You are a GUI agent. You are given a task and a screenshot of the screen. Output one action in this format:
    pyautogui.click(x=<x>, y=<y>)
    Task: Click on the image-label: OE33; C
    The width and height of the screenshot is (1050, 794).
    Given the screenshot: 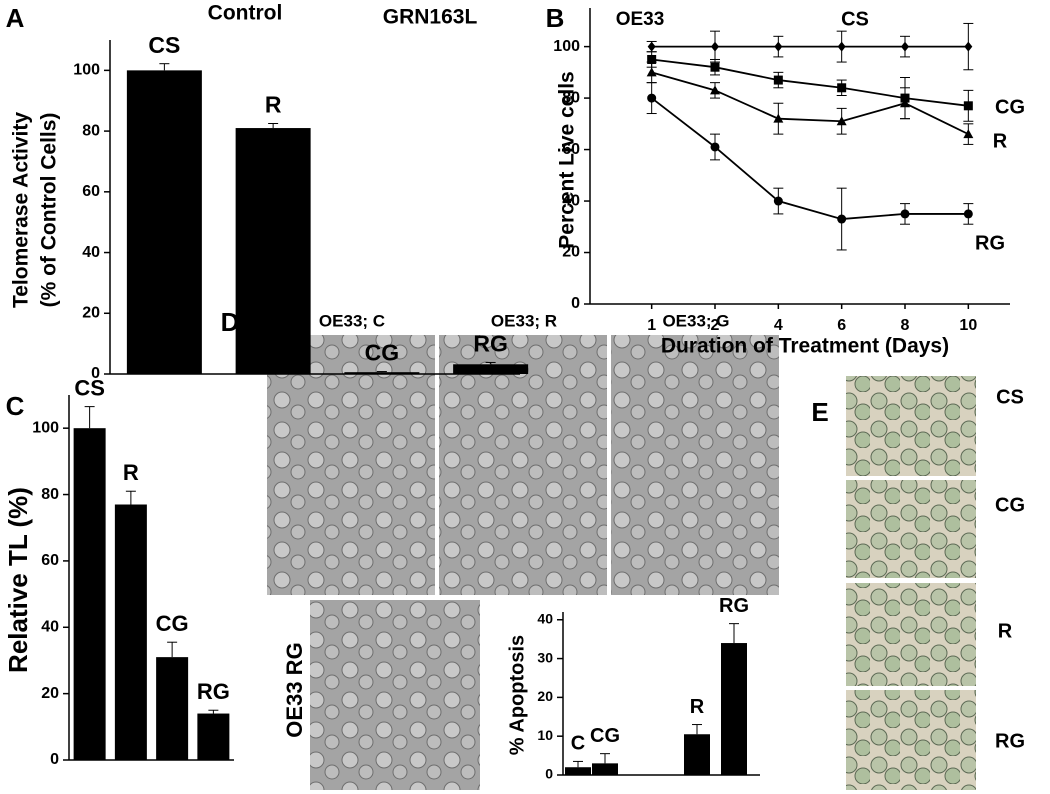 What is the action you would take?
    pyautogui.click(x=352, y=320)
    